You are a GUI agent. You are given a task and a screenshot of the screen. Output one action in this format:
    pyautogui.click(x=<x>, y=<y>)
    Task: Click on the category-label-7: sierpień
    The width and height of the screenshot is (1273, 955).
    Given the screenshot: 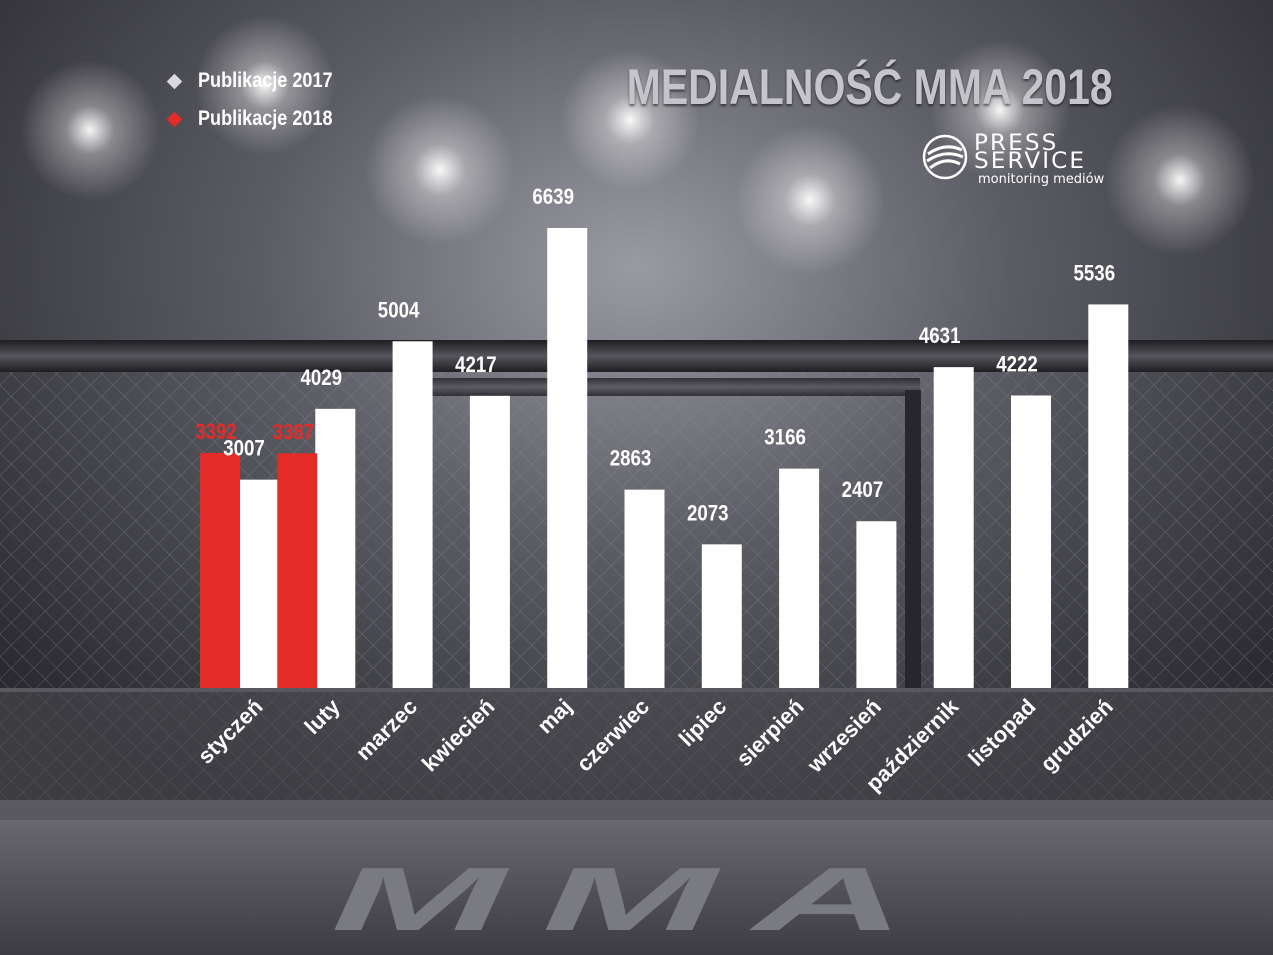 What is the action you would take?
    pyautogui.click(x=769, y=732)
    